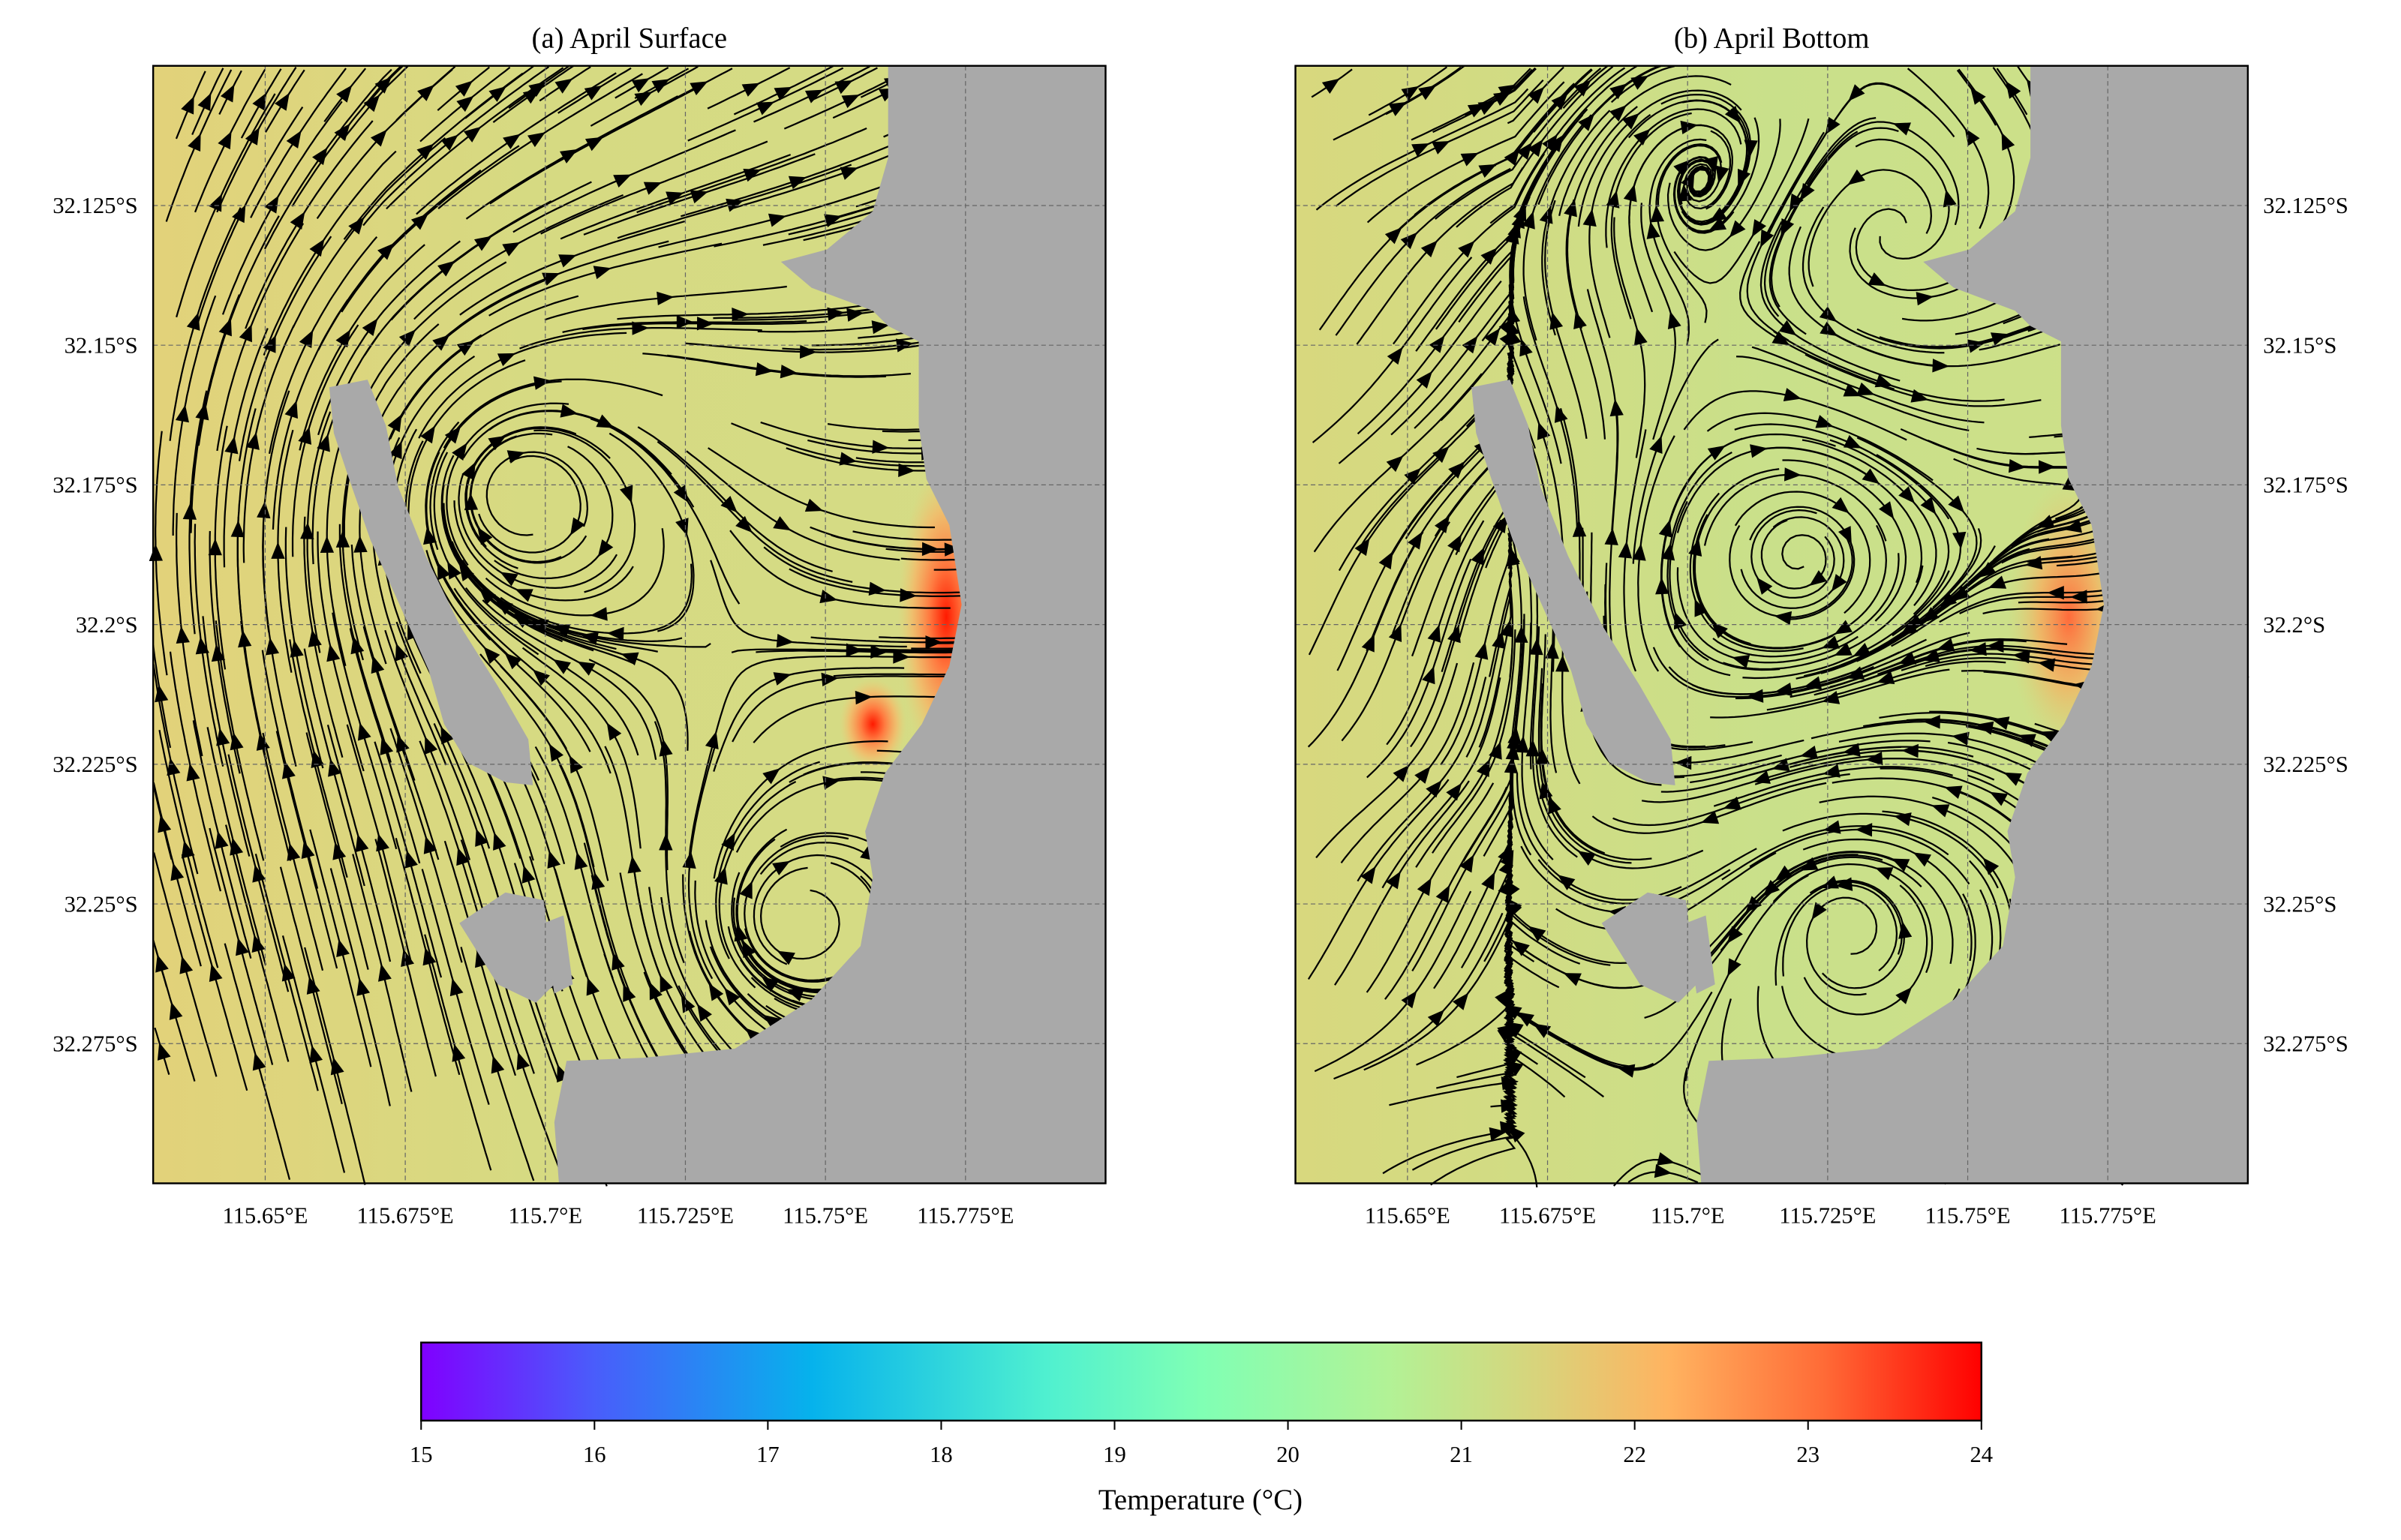 The width and height of the screenshot is (2401, 1540). Describe the element at coordinates (1827, 1216) in the screenshot. I see `x-tick-label: 115.725°E` at that location.